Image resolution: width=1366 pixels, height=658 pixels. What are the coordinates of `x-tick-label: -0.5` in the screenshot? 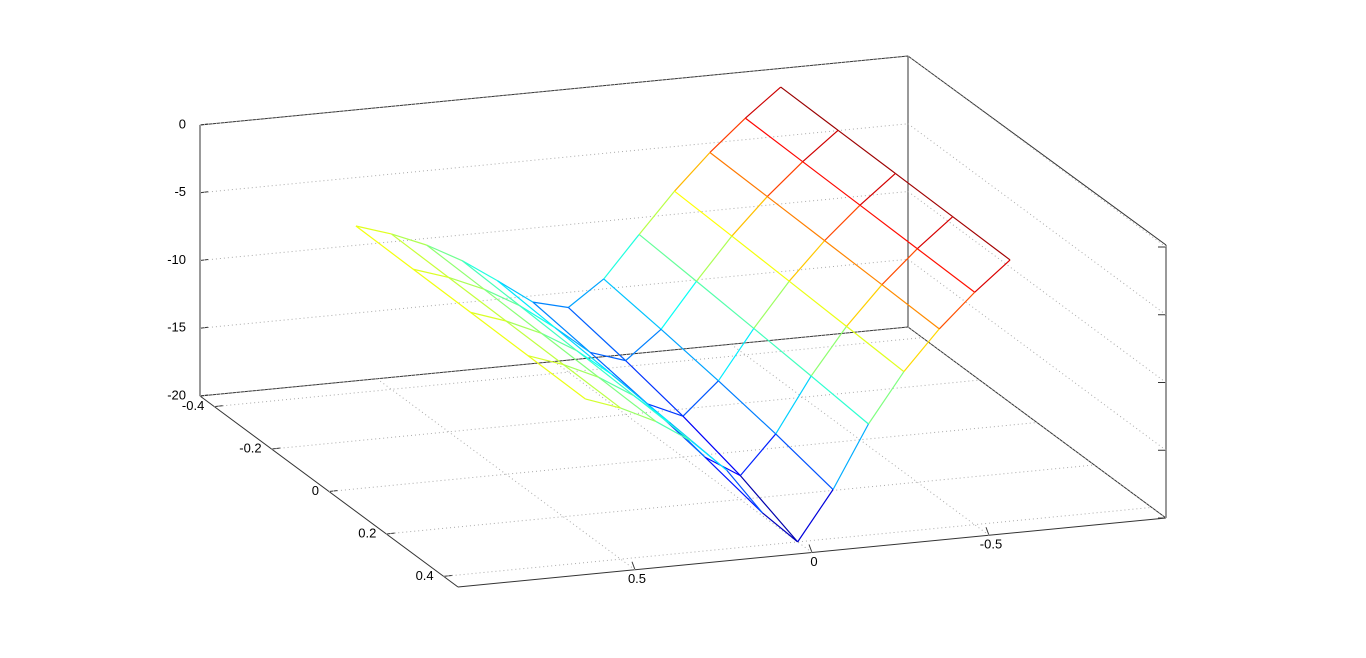 It's located at (991, 544).